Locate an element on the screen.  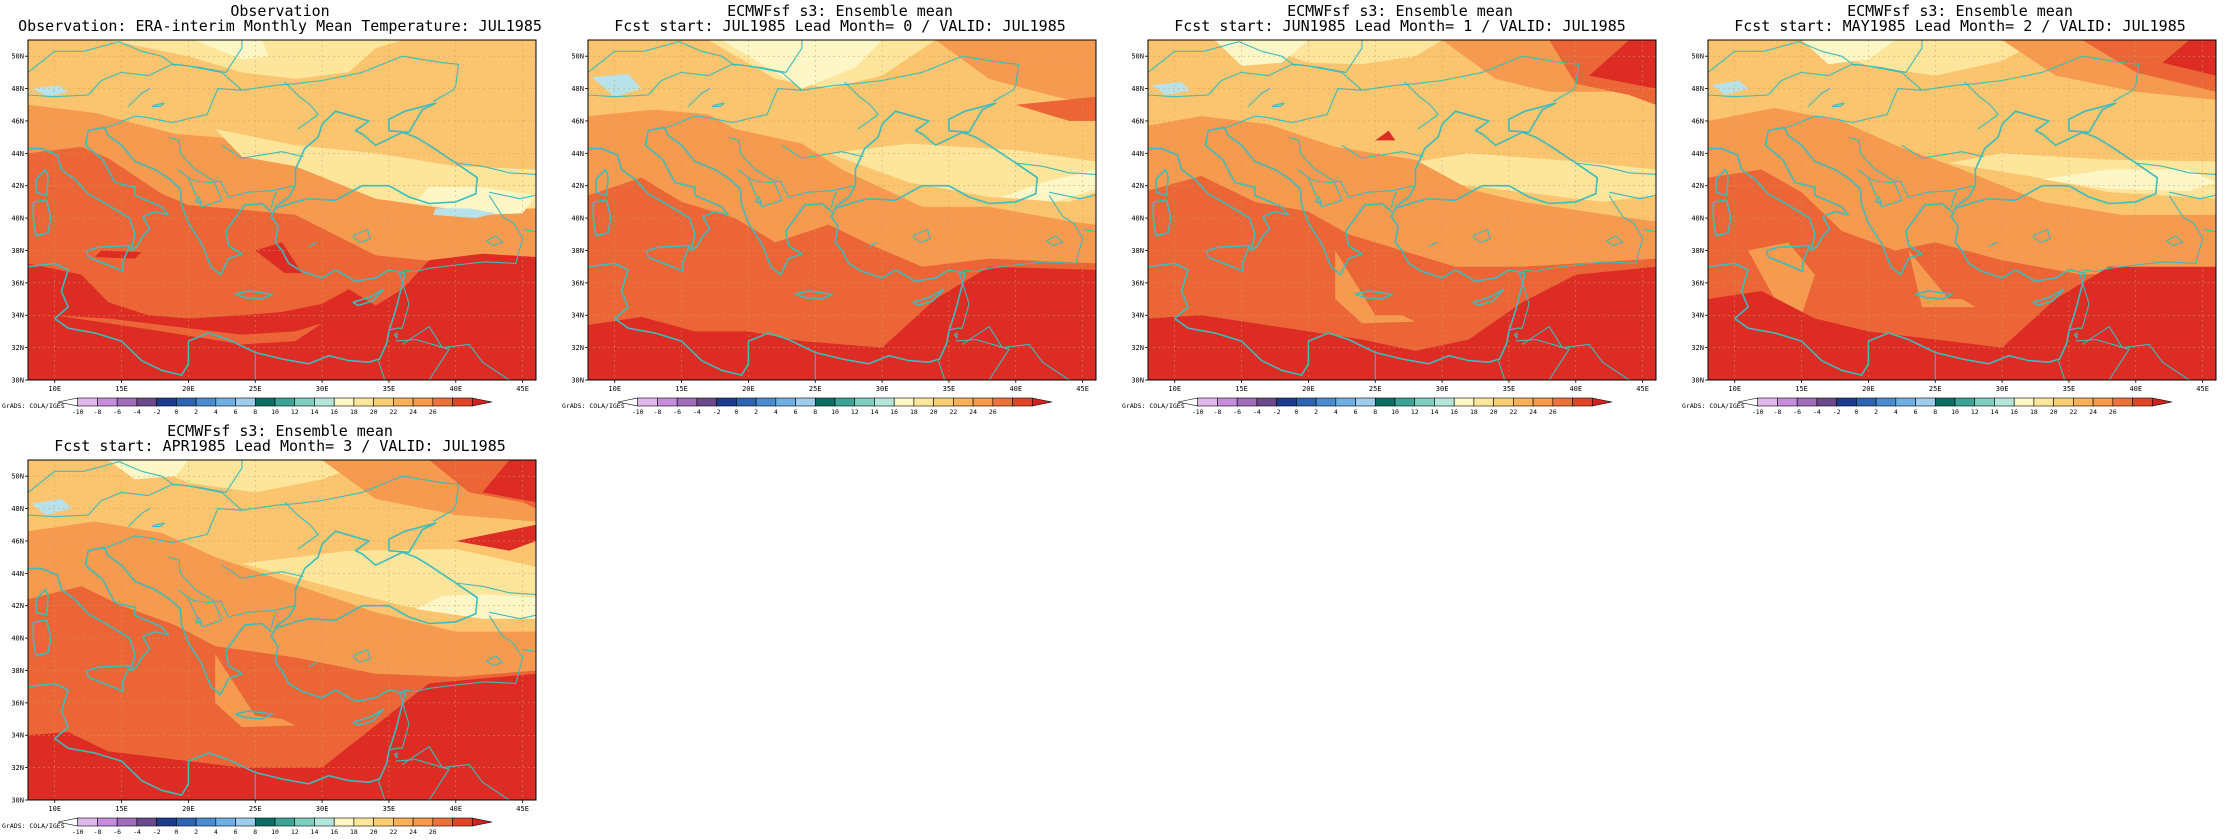
colorbar-tick-label: -10 is located at coordinates (78, 412).